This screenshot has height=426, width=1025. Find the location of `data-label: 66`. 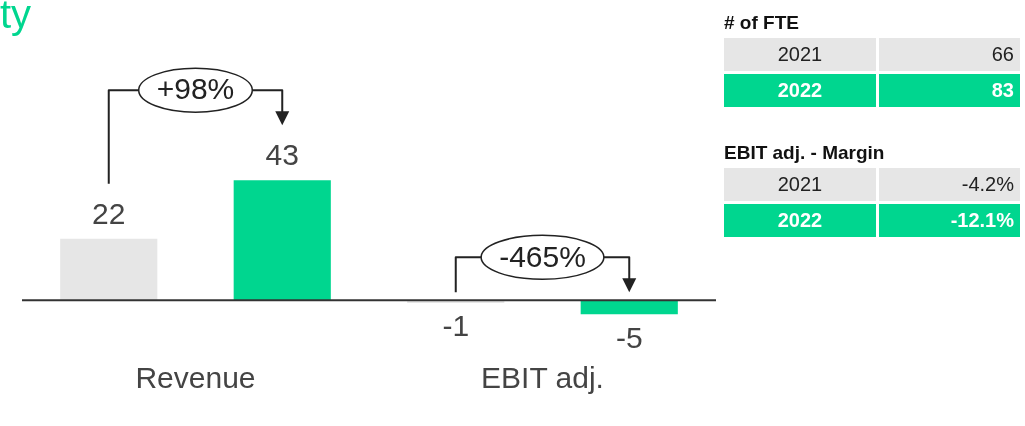

data-label: 66 is located at coordinates (949, 54).